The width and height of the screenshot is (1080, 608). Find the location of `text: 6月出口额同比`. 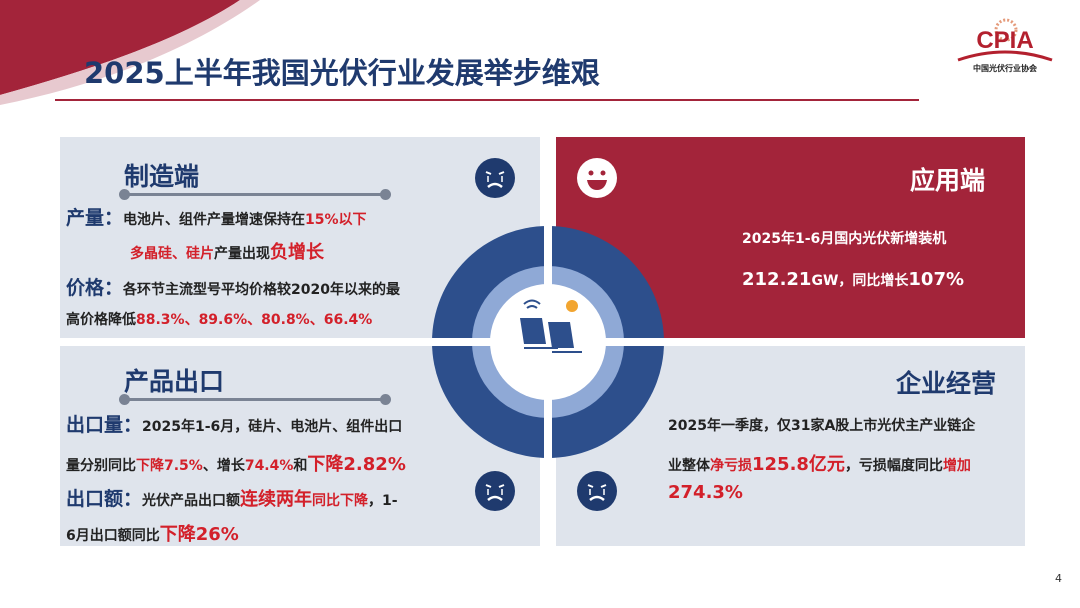

text: 6月出口额同比 is located at coordinates (113, 536).